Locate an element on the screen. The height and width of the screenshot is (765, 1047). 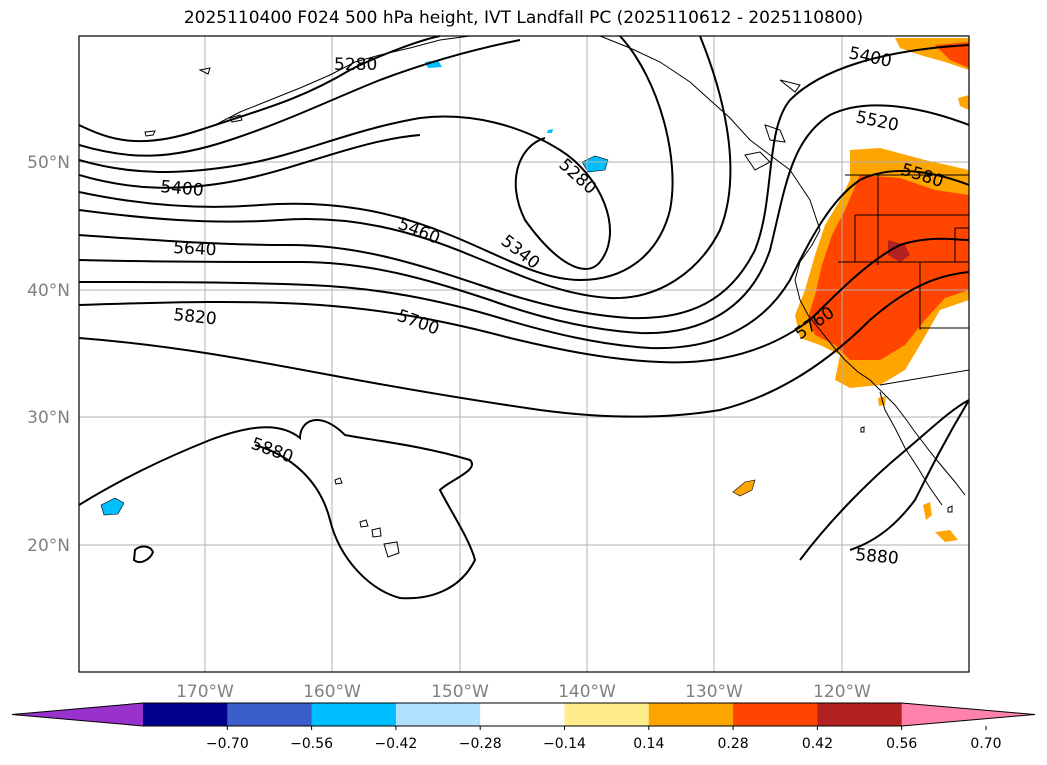
ivt-orange-spot is located at coordinates (963, 102).